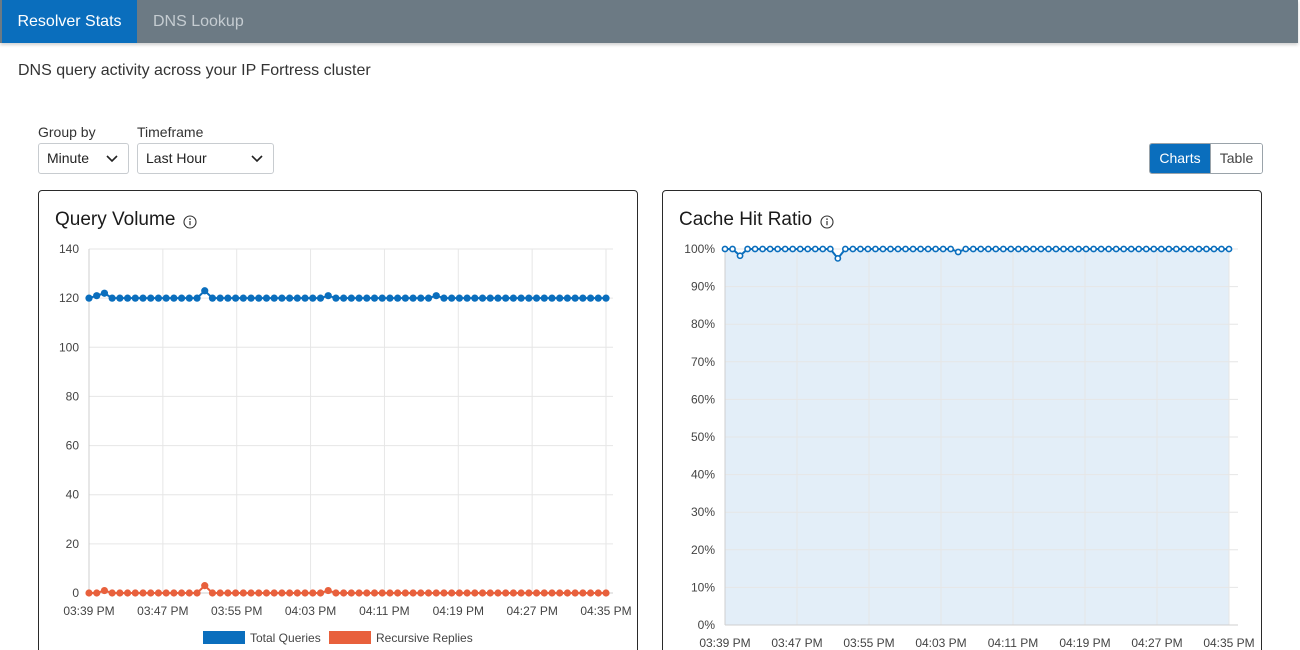 This screenshot has width=1300, height=650. Describe the element at coordinates (115, 219) in the screenshot. I see `query-volume-title: Query Volume` at that location.